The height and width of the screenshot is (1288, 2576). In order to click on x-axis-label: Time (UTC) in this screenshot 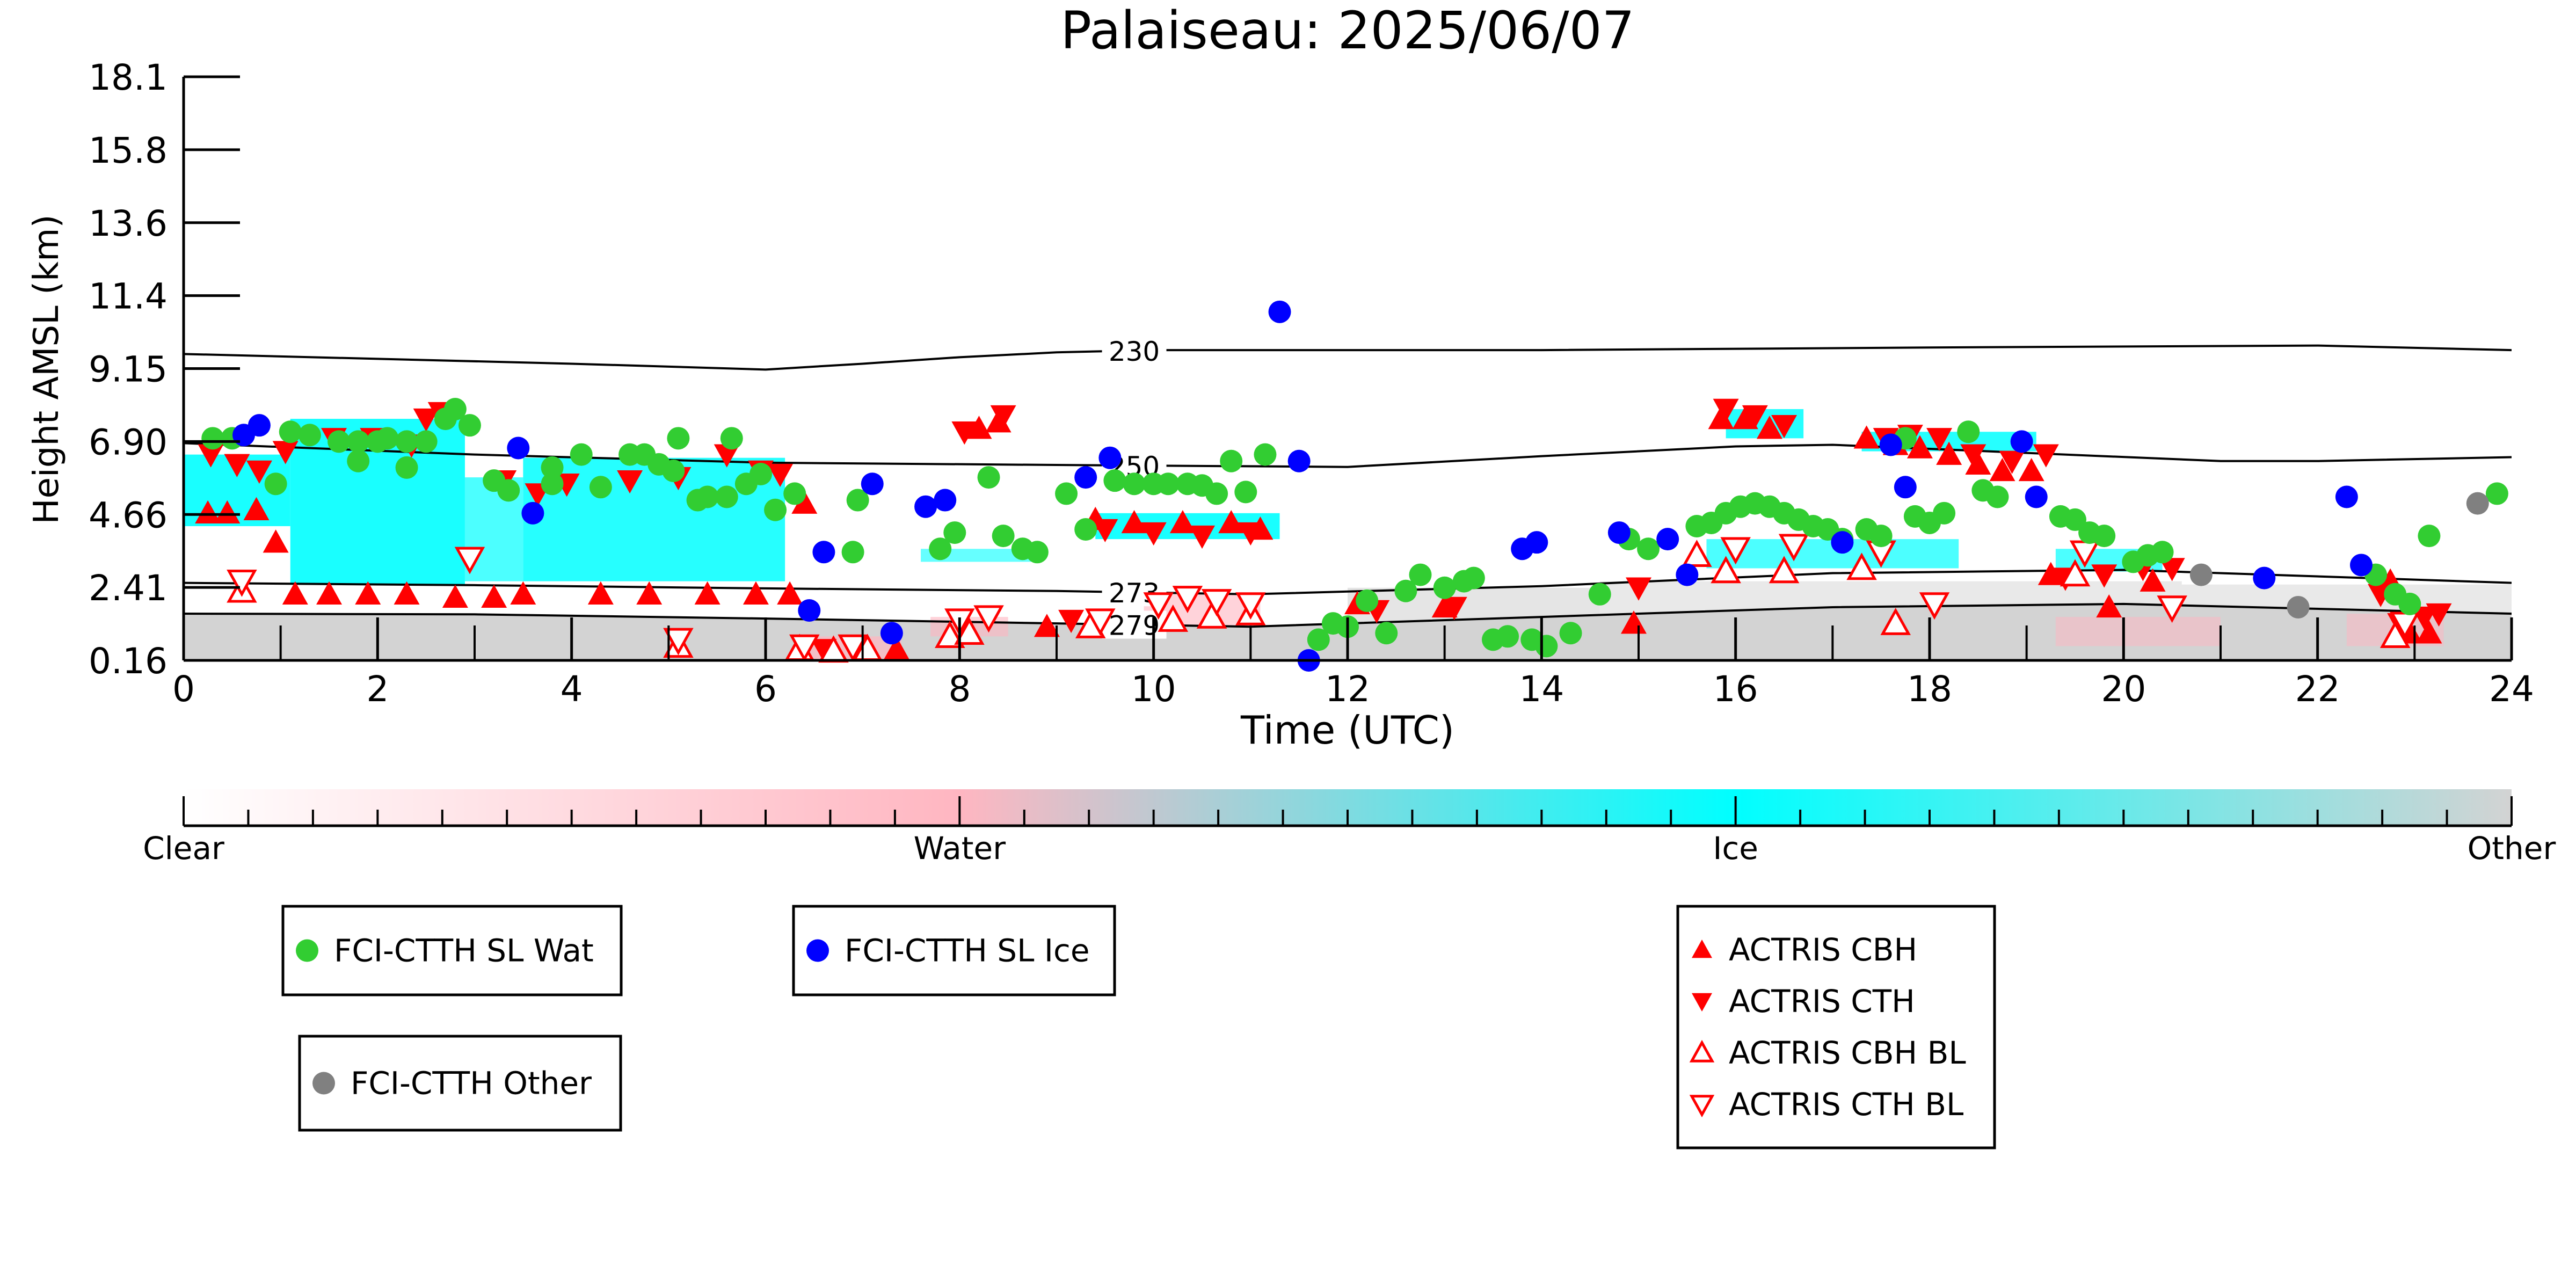, I will do `click(1347, 730)`.